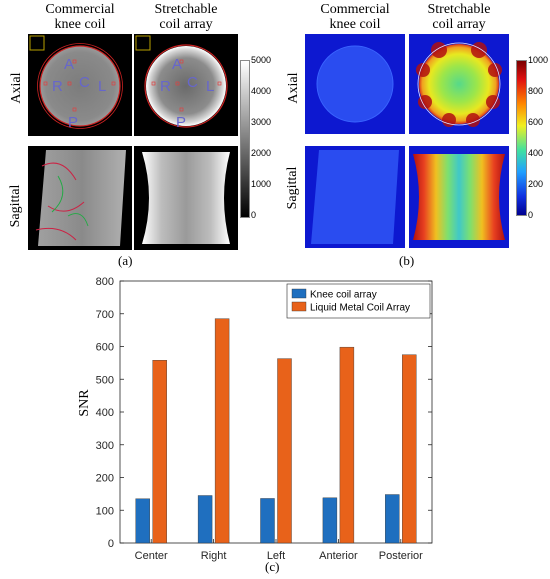 The image size is (550, 579). What do you see at coordinates (105, 446) in the screenshot?
I see `y-tick-label: 300` at bounding box center [105, 446].